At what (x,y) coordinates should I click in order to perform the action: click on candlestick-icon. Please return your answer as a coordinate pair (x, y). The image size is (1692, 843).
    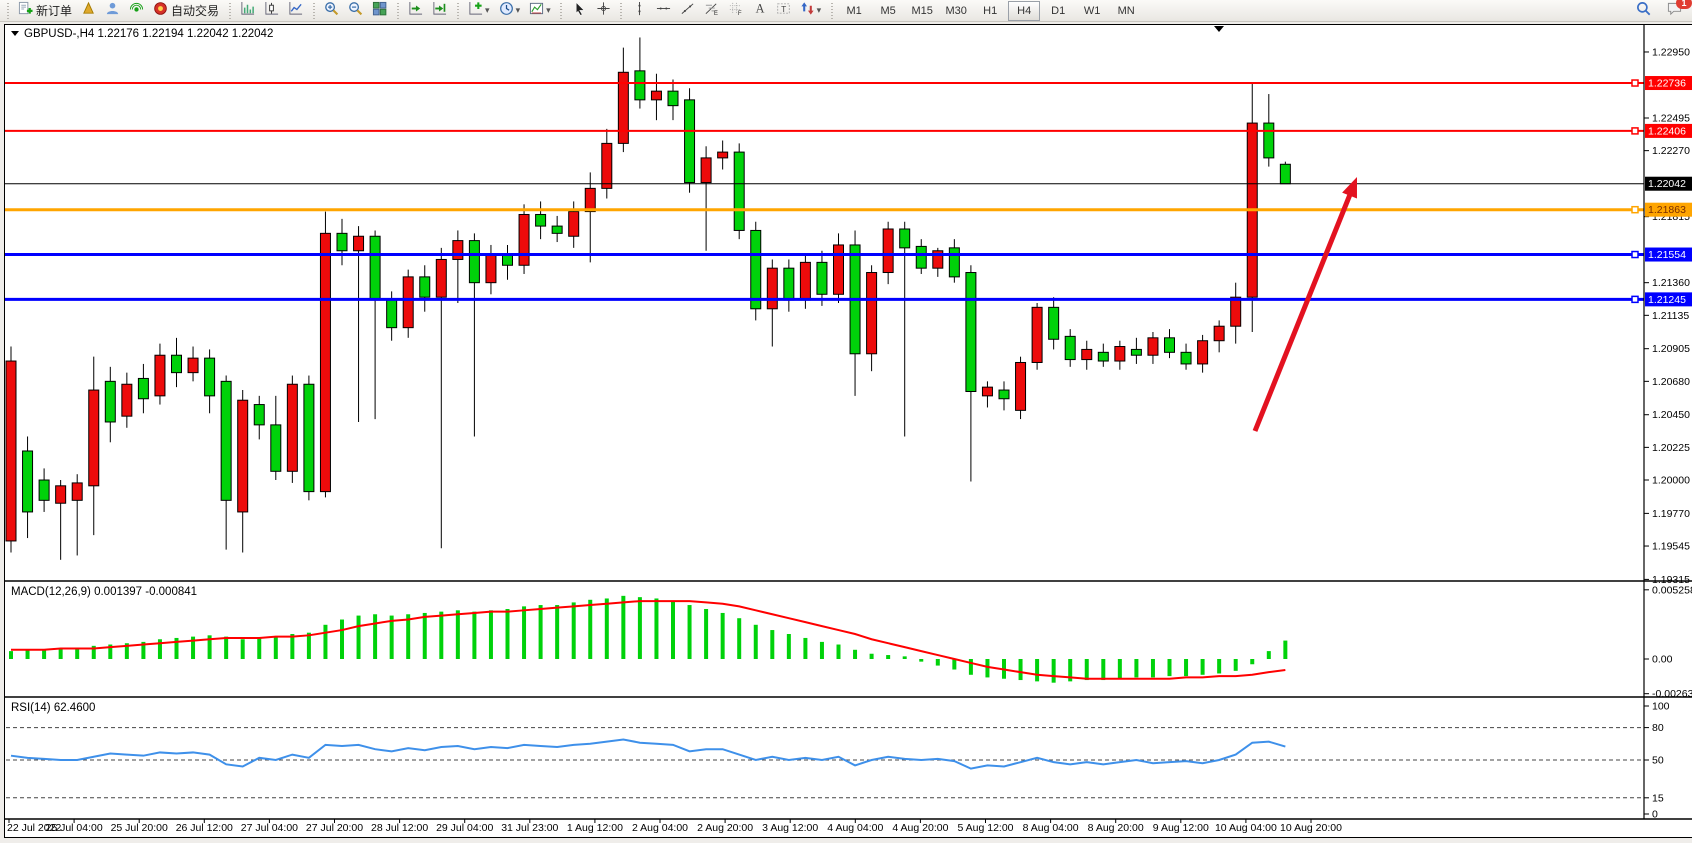
    Looking at the image, I should click on (271, 11).